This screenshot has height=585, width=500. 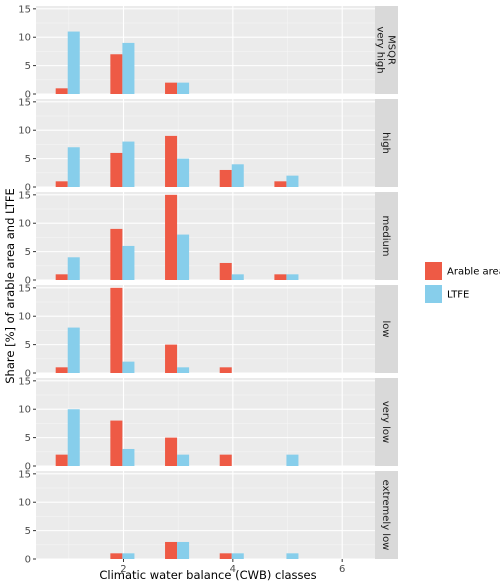 I want to click on facet-panel: 0 5 10 15 very low, so click(x=208, y=424).